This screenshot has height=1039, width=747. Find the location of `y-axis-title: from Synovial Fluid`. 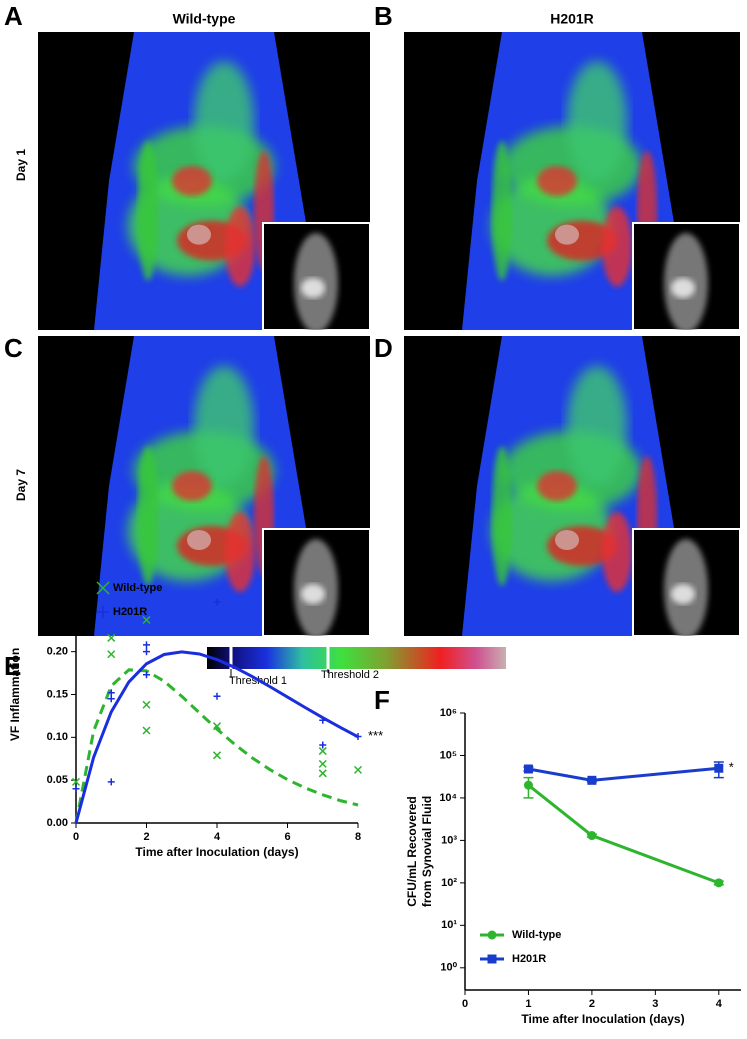

y-axis-title: from Synovial Fluid is located at coordinates (427, 851).